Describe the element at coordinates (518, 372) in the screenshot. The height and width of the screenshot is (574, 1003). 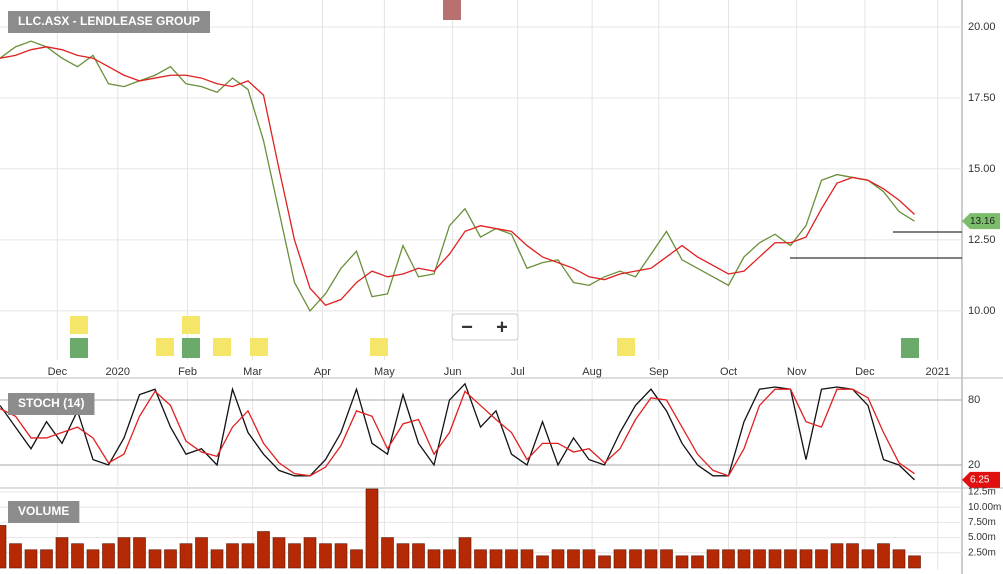
I see `x-tick-label: Jul` at that location.